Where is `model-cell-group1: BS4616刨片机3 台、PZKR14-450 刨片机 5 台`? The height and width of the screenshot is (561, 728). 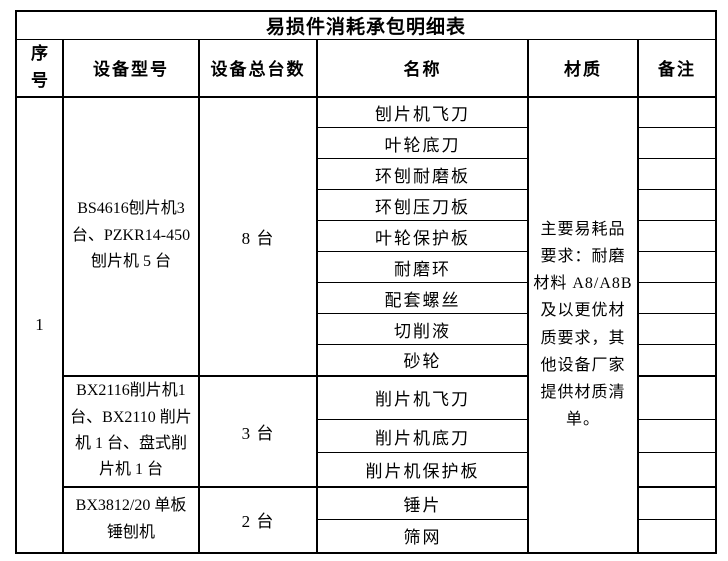
model-cell-group1: BS4616刨片机3 台、PZKR14-450 刨片机 5 台 is located at coordinates (131, 236).